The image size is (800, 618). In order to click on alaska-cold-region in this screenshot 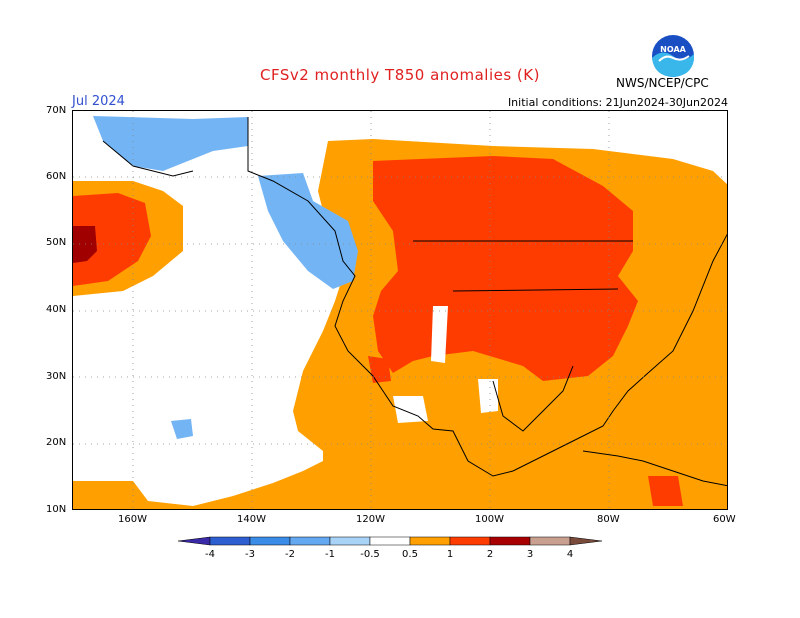, I will do `click(170, 143)`.